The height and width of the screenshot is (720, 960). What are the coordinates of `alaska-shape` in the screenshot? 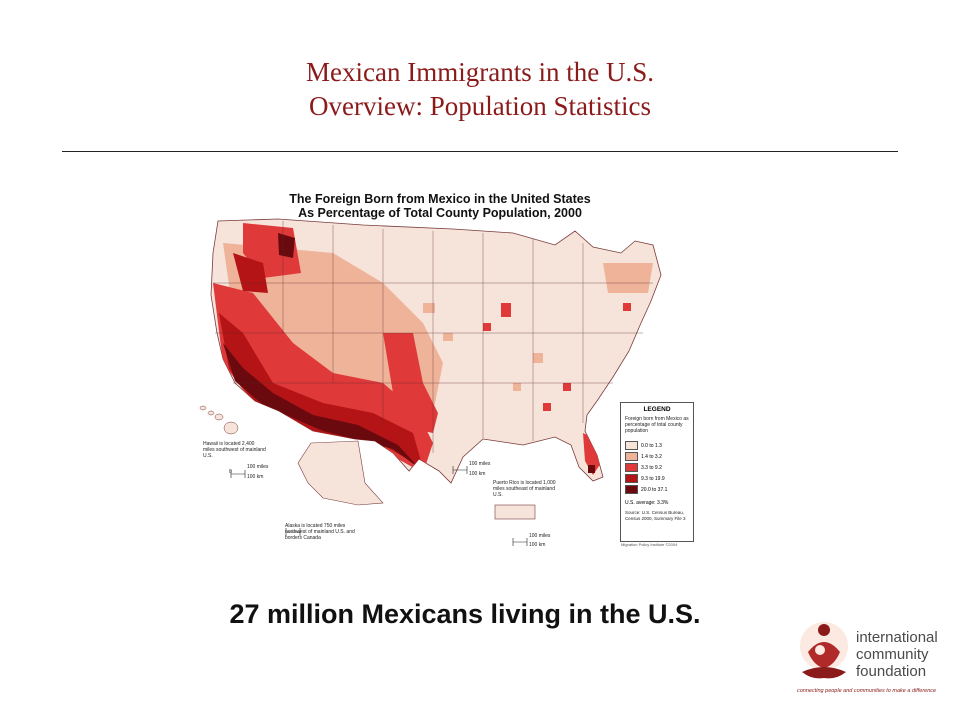 It's located at (340, 473).